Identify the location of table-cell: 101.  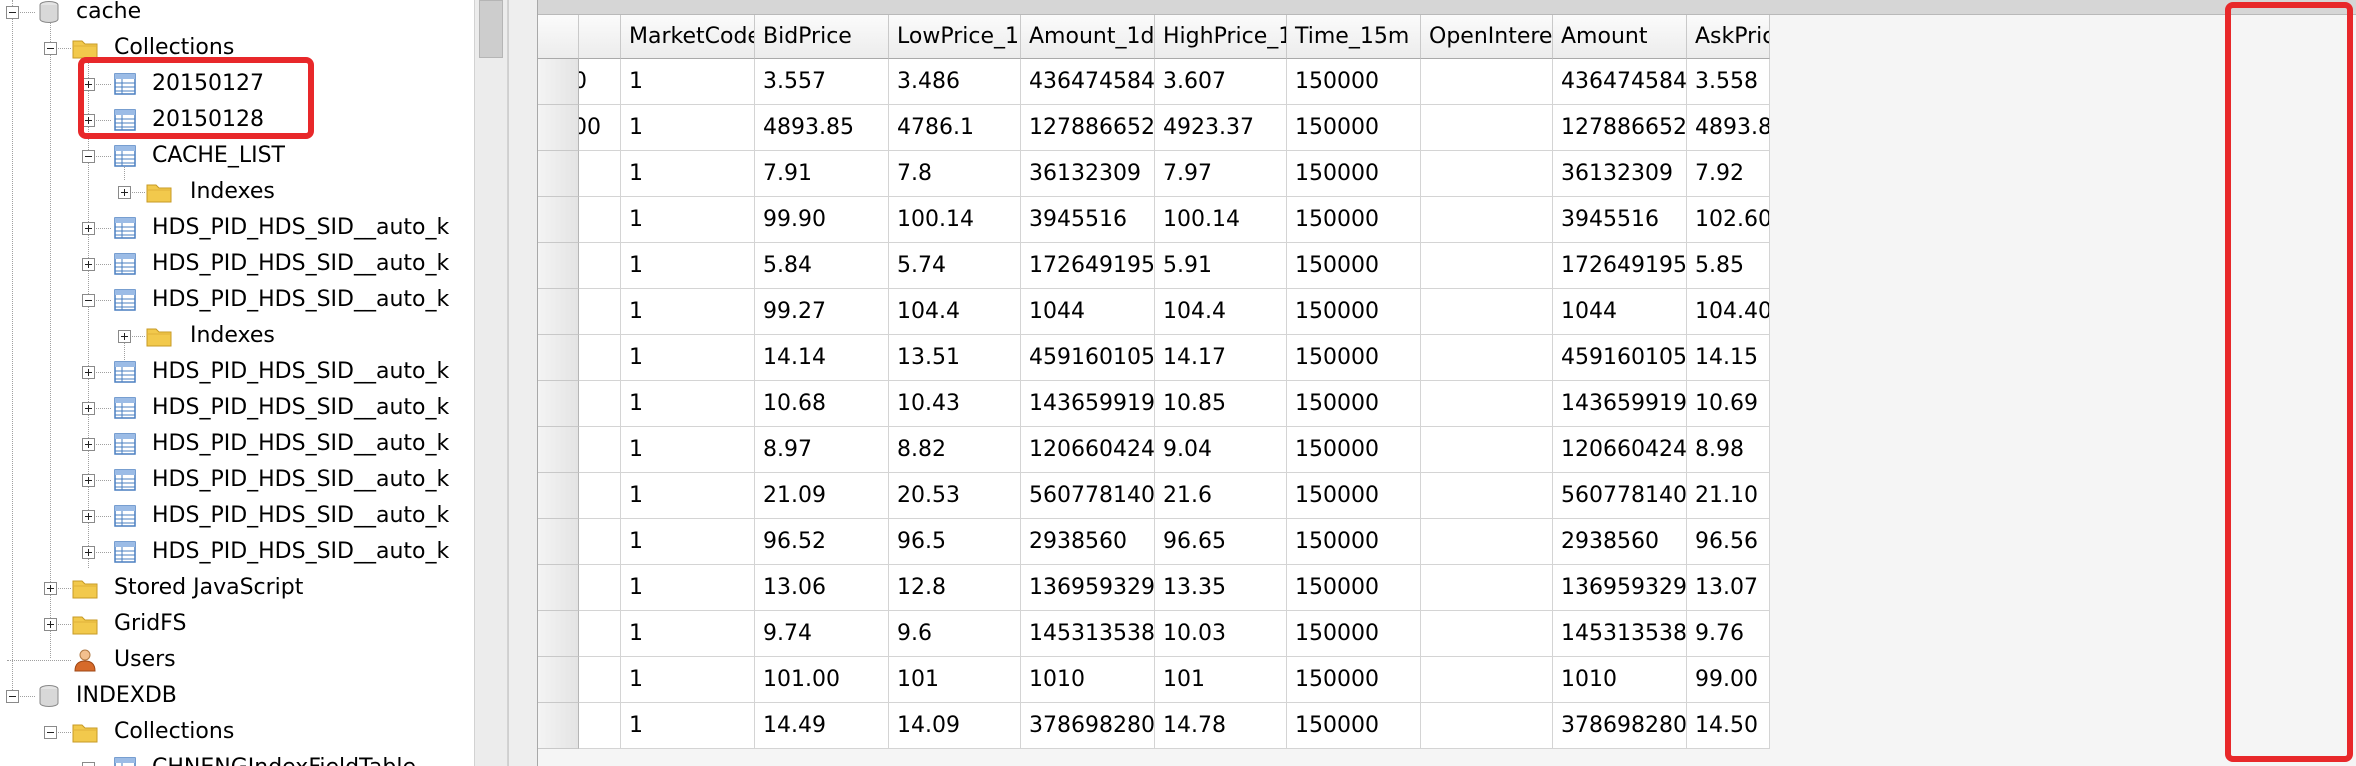
(1221, 680).